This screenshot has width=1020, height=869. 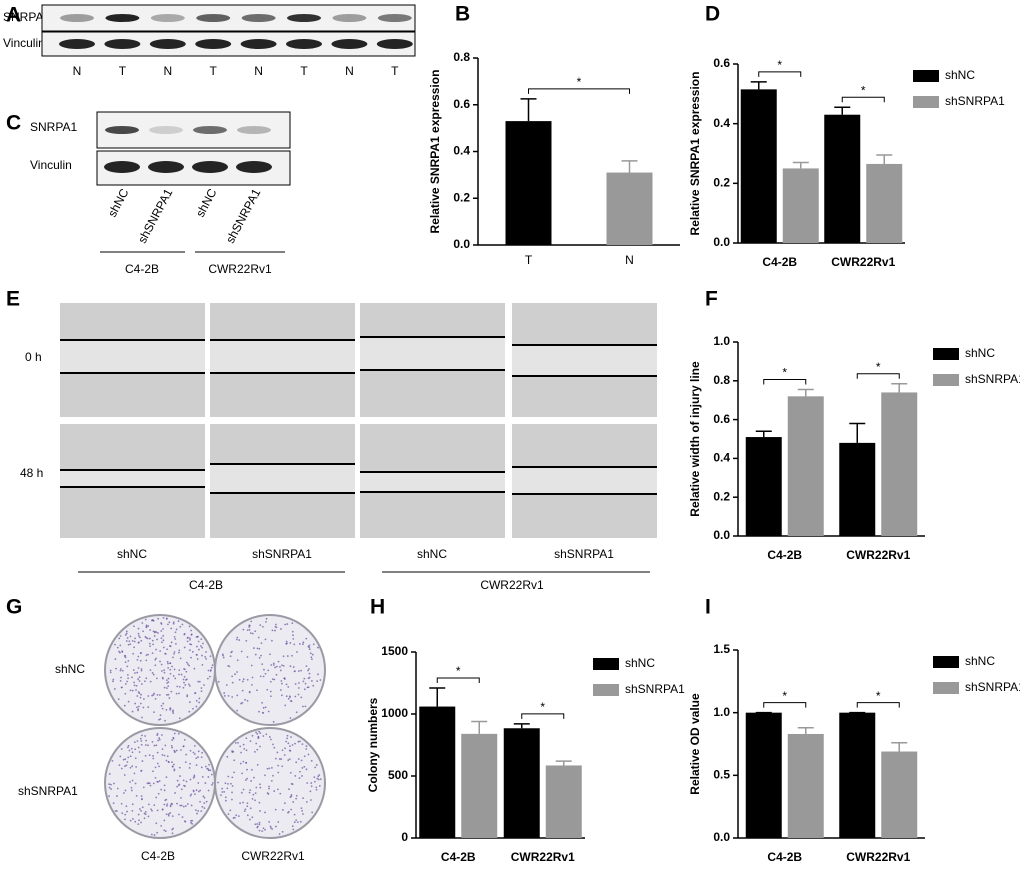 I want to click on blot-row-label: Vinculin, so click(x=24, y=43).